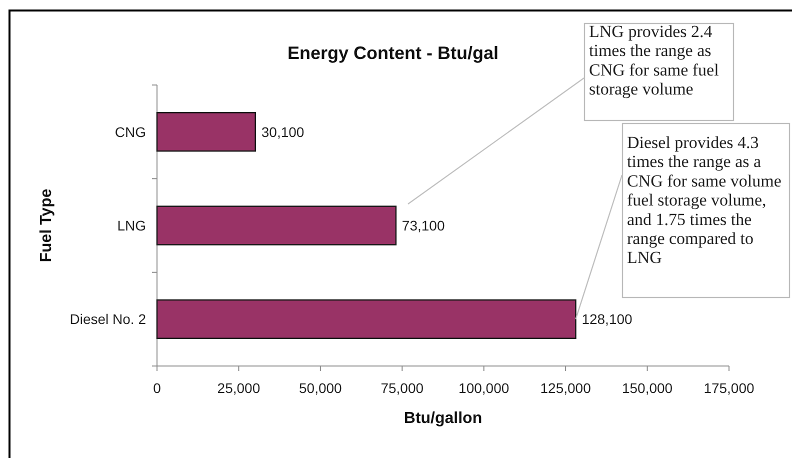 The width and height of the screenshot is (792, 458). Describe the element at coordinates (238, 388) in the screenshot. I see `x-tick-label: 25,000` at that location.